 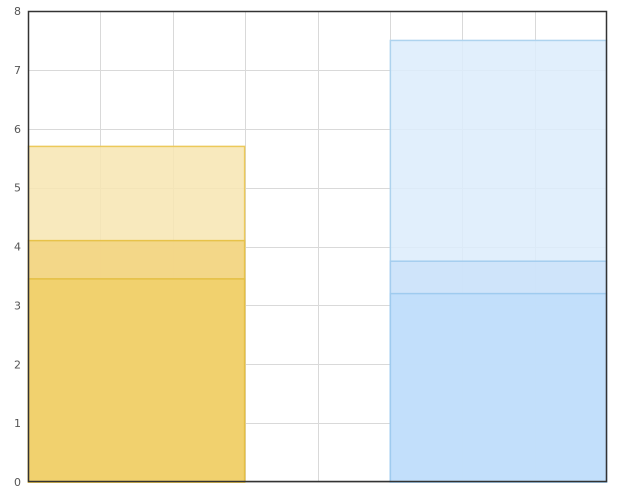 What do you see at coordinates (17, 364) in the screenshot?
I see `y-tick-label: 2` at bounding box center [17, 364].